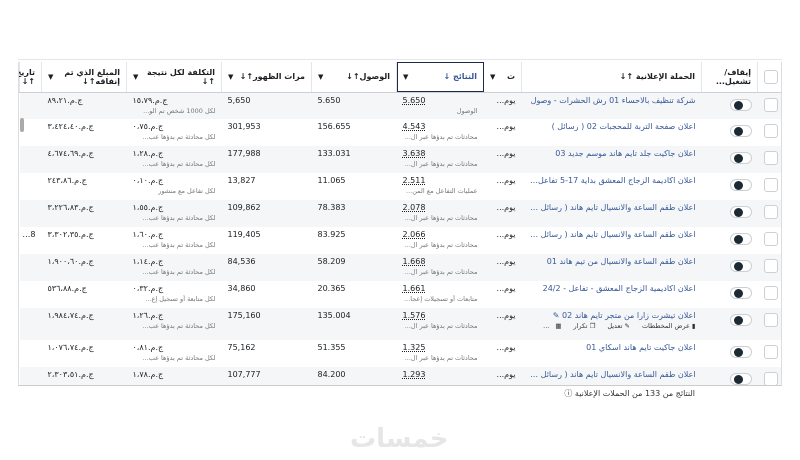  Describe the element at coordinates (174, 77) in the screenshot. I see `header-cost: التكلفة لكل نتيجة ↑↓ ▼` at that location.